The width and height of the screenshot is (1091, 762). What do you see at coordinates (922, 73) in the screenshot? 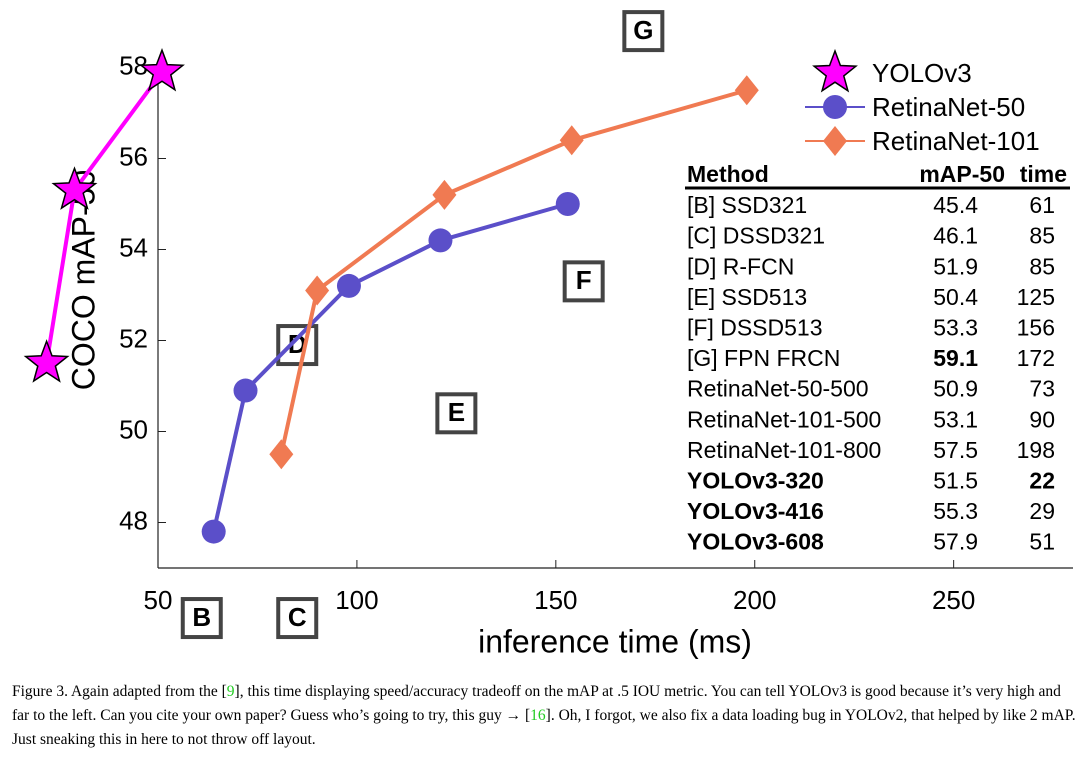
I see `legend-label: YOLOv3` at bounding box center [922, 73].